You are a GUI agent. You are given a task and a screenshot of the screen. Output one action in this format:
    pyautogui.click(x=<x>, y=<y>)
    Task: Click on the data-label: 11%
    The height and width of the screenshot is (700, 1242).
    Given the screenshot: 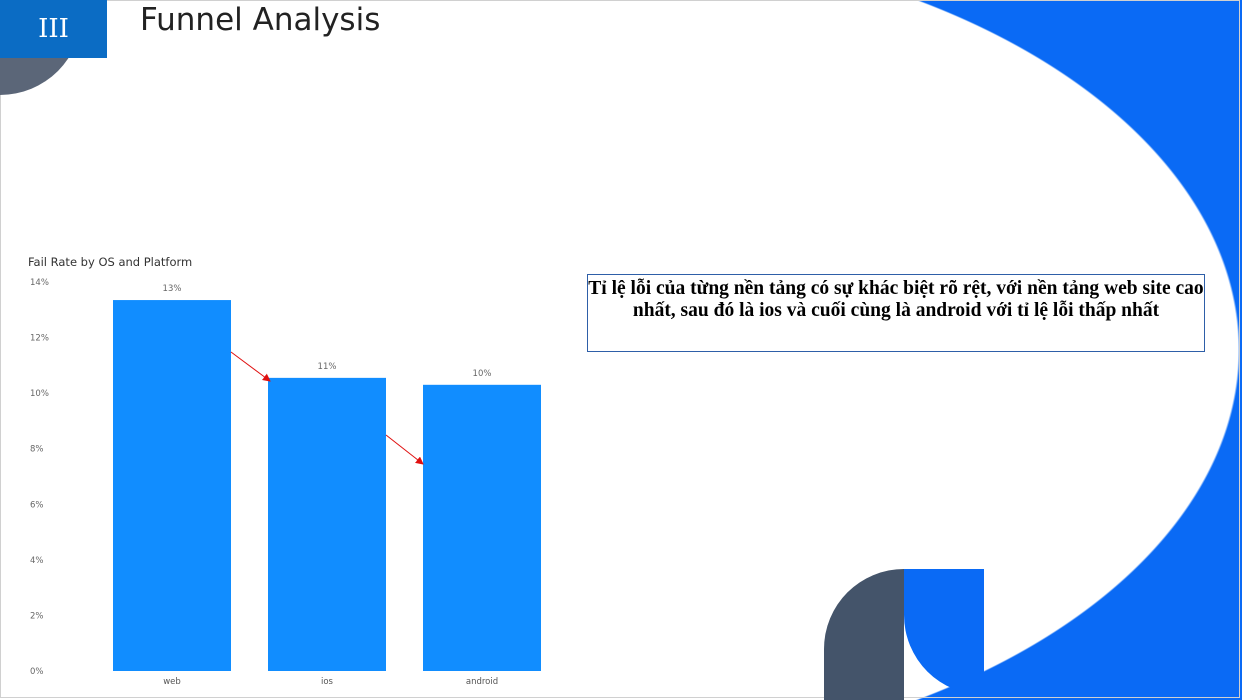 What is the action you would take?
    pyautogui.click(x=327, y=367)
    